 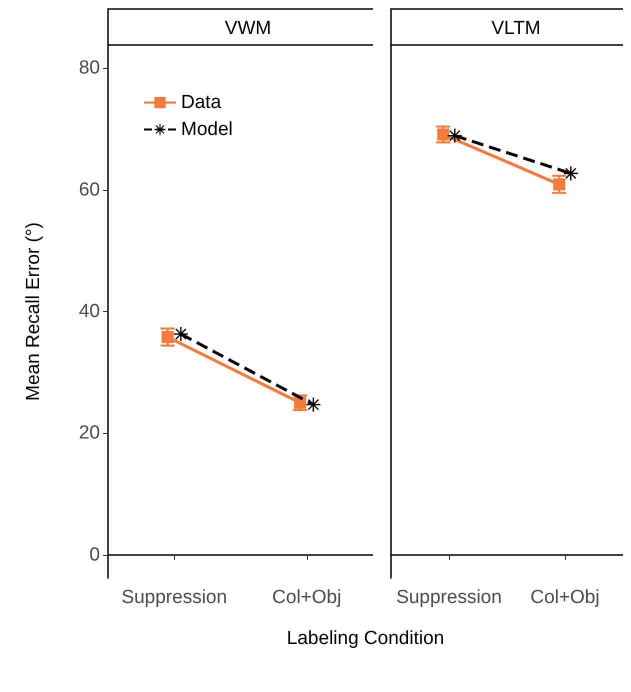 What do you see at coordinates (248, 28) in the screenshot?
I see `chart-title: VWM` at bounding box center [248, 28].